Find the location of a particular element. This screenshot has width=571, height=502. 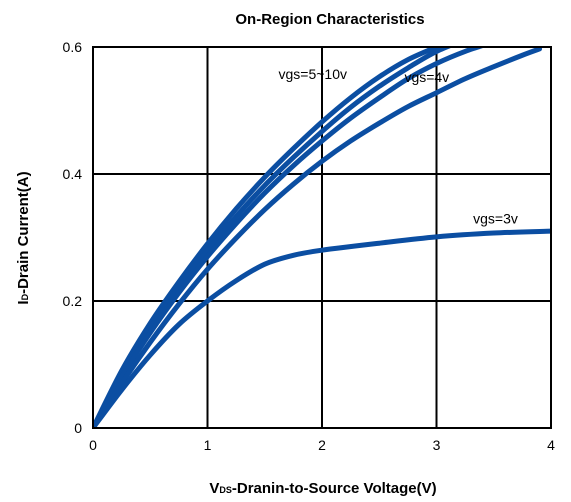

x-tick-label-4: 4 is located at coordinates (551, 445).